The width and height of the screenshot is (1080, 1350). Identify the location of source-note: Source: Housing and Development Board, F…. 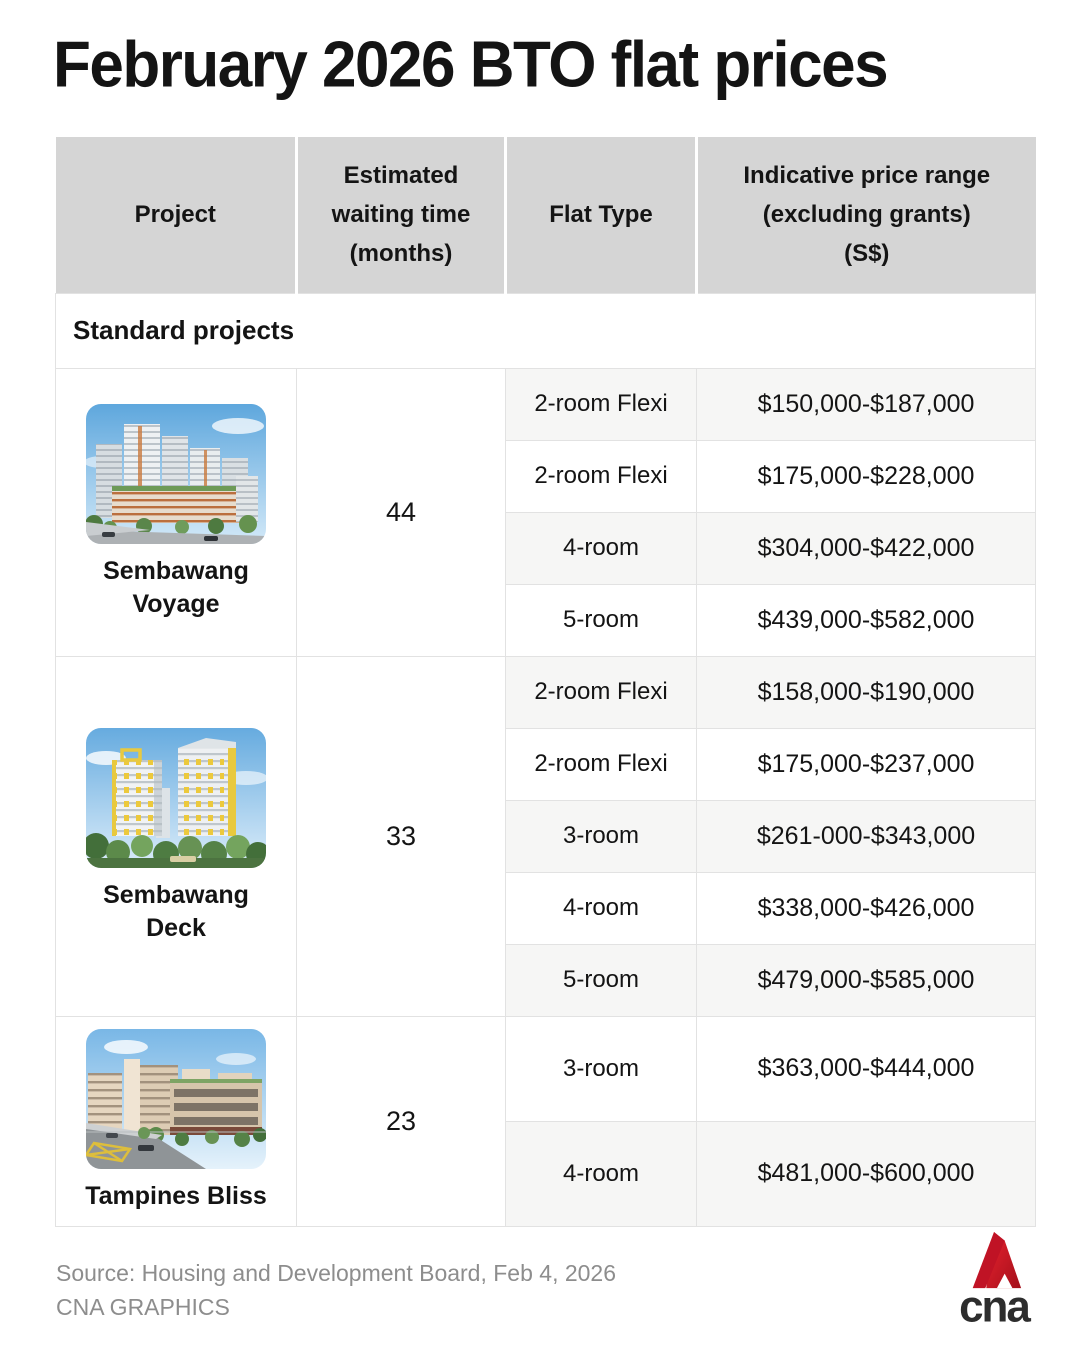
(336, 1273).